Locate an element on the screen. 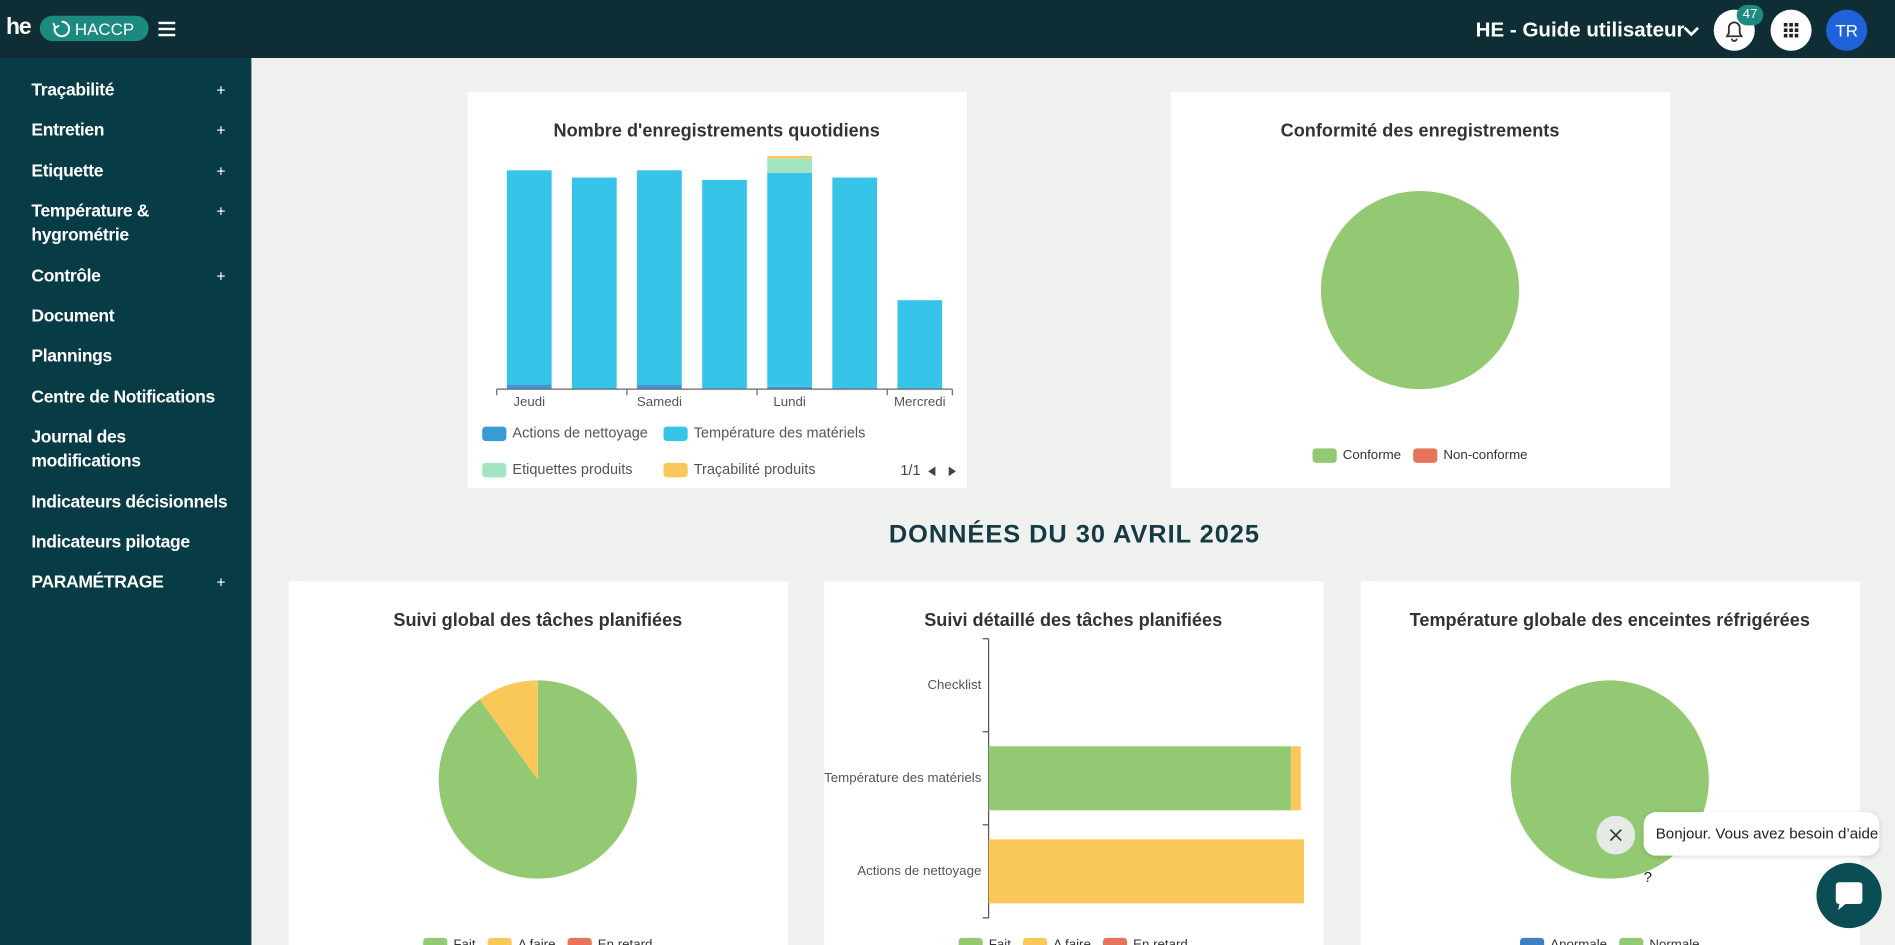  menu-item: Etiquette + is located at coordinates (133, 171).